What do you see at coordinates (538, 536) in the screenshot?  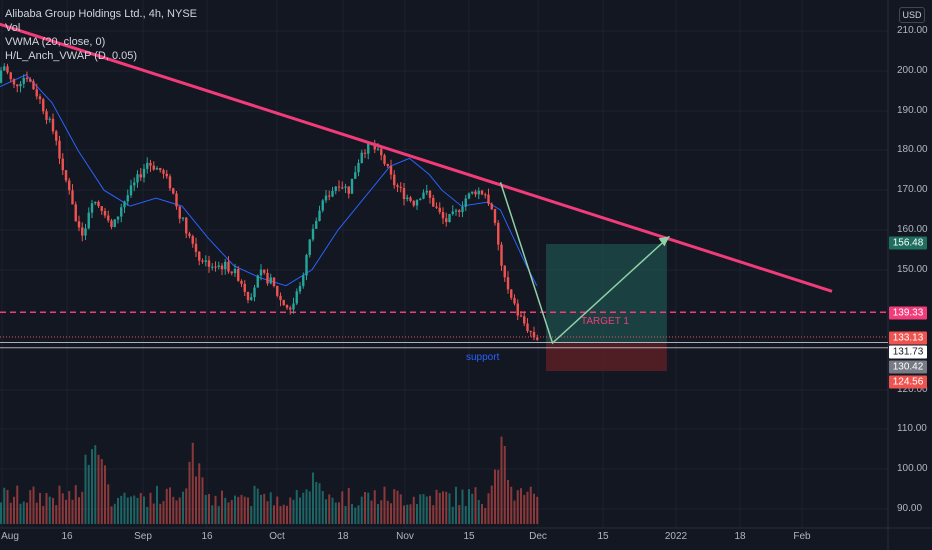 I see `x-tick-label: Dec` at bounding box center [538, 536].